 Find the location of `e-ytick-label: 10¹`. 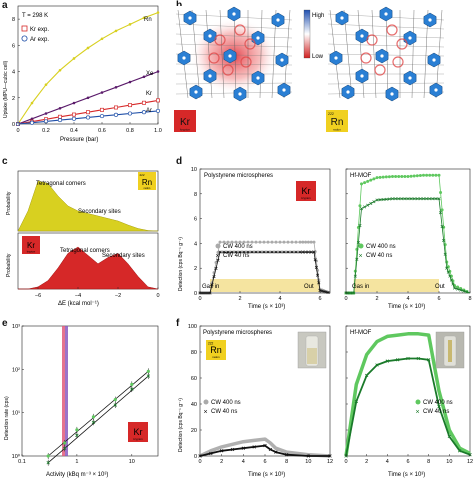

e-ytick-label: 10¹ is located at coordinates (16, 414).